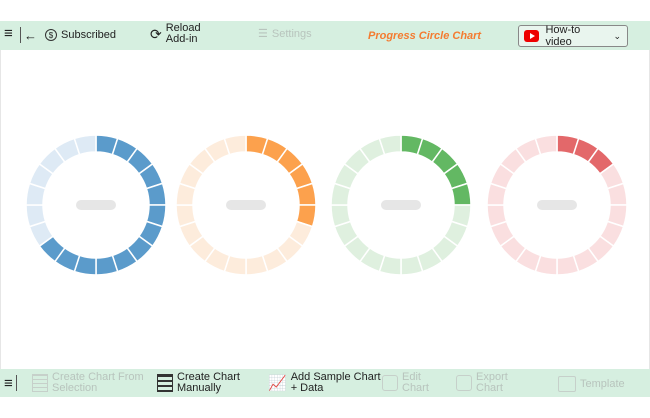 This screenshot has width=650, height=418. What do you see at coordinates (263, 34) in the screenshot?
I see `sliders-icon: ☰` at bounding box center [263, 34].